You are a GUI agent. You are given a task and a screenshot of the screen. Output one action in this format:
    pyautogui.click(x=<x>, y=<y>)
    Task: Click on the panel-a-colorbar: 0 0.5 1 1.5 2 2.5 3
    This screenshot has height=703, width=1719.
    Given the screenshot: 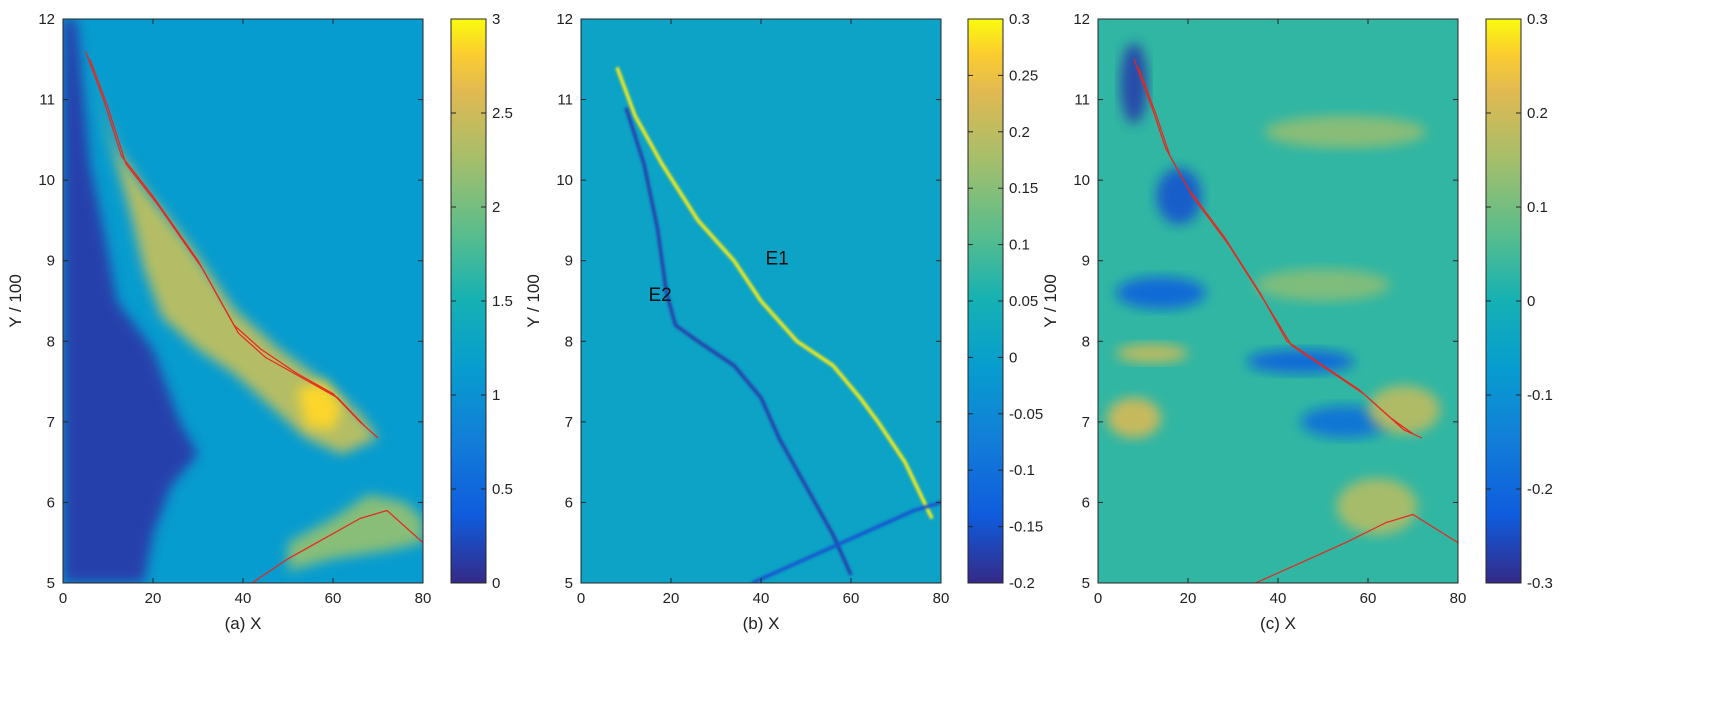 What is the action you would take?
    pyautogui.click(x=481, y=301)
    